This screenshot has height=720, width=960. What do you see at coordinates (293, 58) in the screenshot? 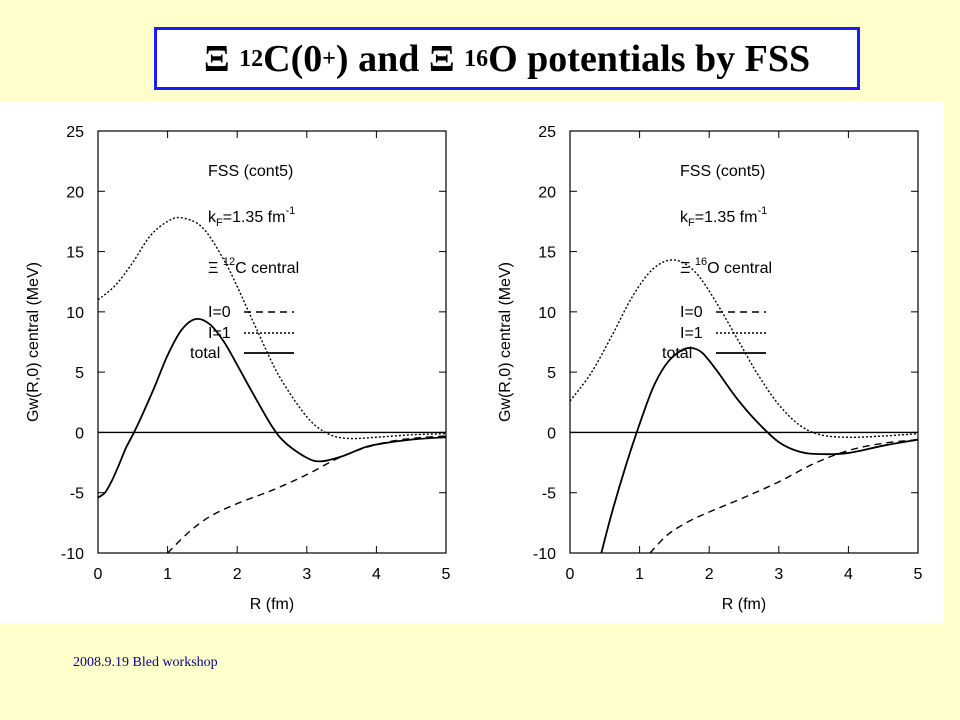
I see `title-nucleus-1: C(0` at bounding box center [293, 58].